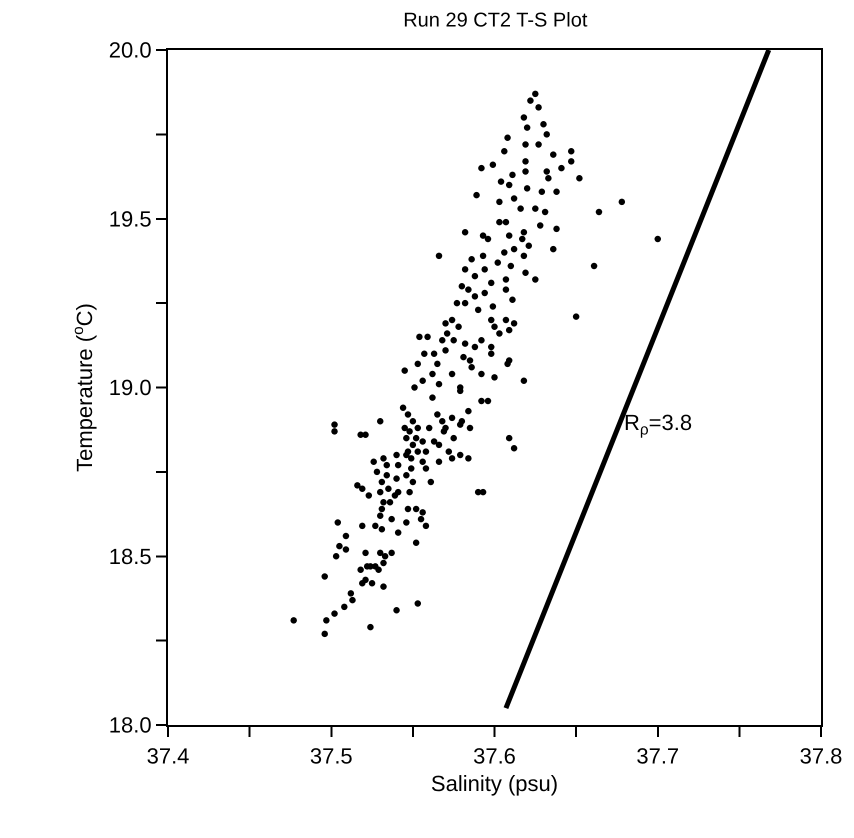 Image resolution: width=854 pixels, height=838 pixels. I want to click on y-tick-label: 18.5, so click(130, 556).